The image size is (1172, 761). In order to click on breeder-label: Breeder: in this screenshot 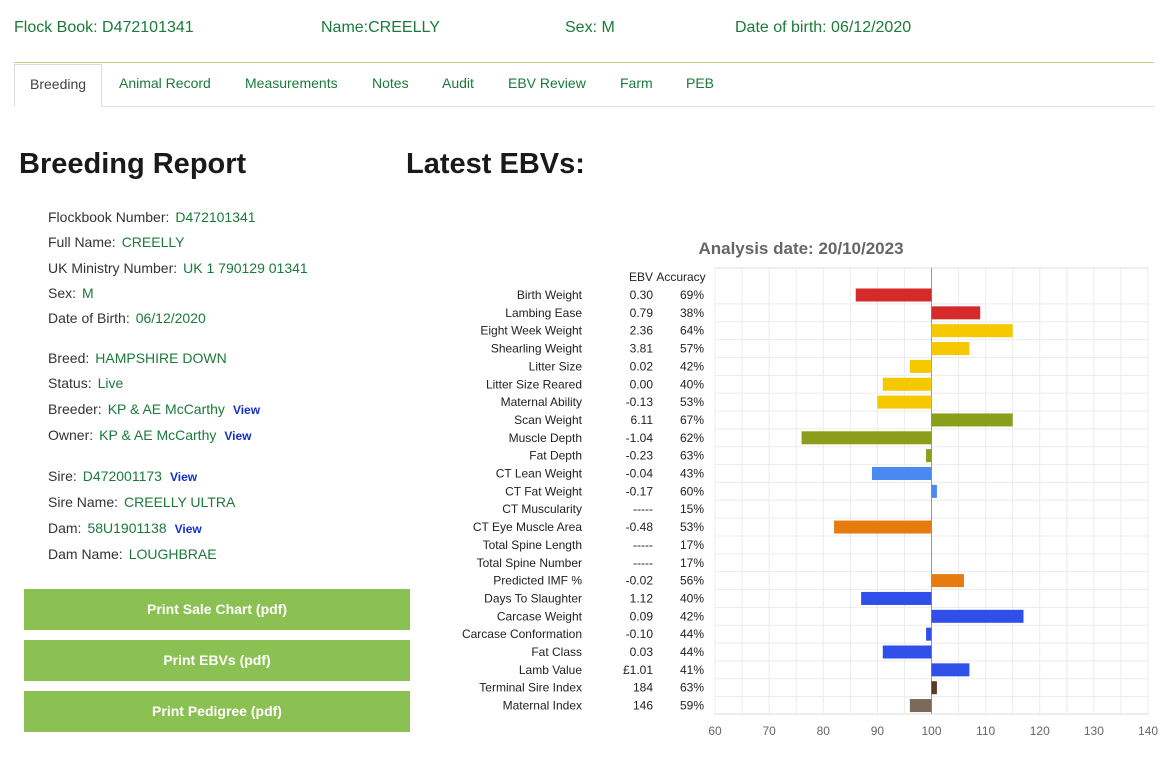, I will do `click(75, 409)`.